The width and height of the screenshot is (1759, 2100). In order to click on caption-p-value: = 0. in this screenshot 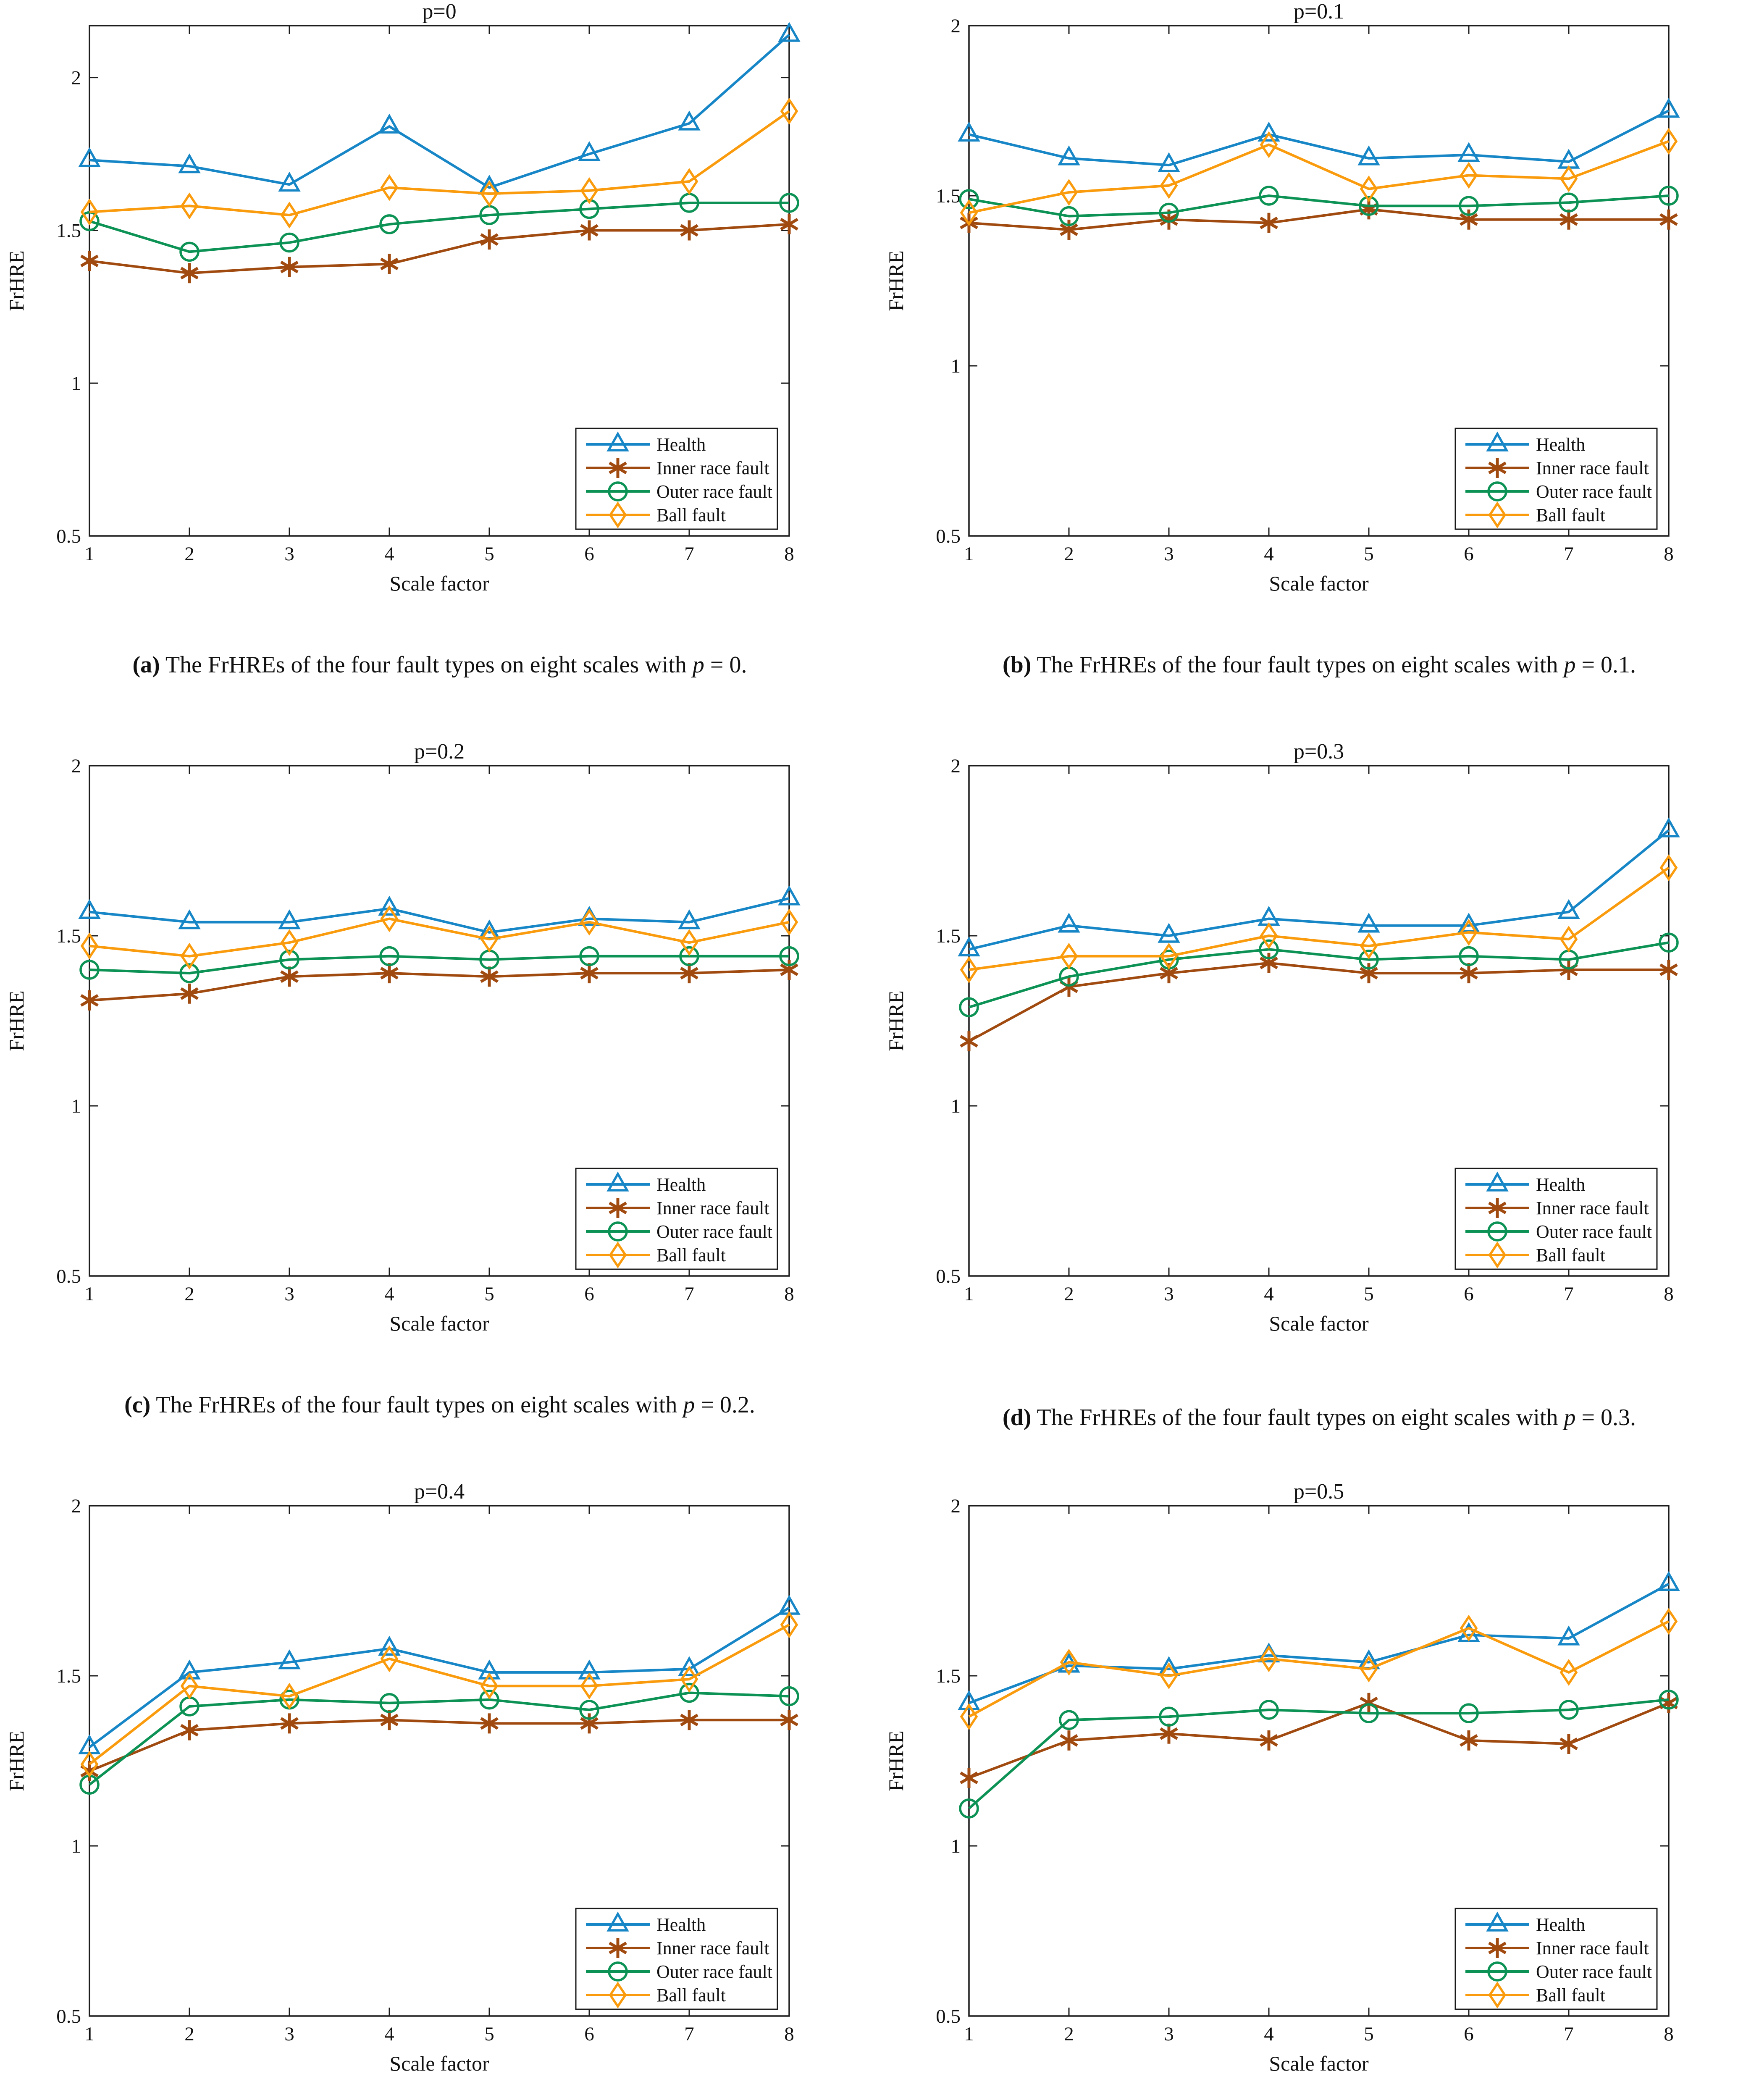, I will do `click(728, 665)`.